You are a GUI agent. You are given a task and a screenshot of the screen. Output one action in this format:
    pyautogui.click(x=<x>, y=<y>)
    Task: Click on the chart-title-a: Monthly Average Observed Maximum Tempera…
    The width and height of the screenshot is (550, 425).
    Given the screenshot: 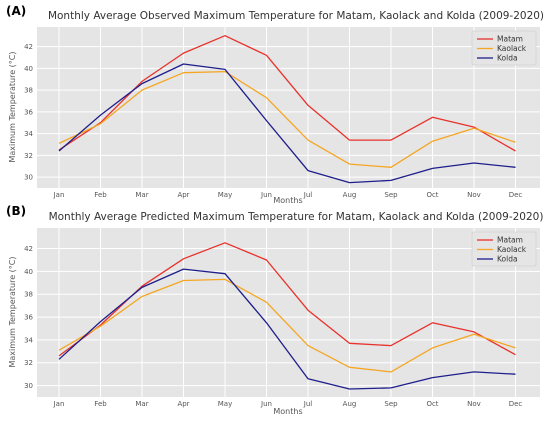 What is the action you would take?
    pyautogui.click(x=296, y=16)
    